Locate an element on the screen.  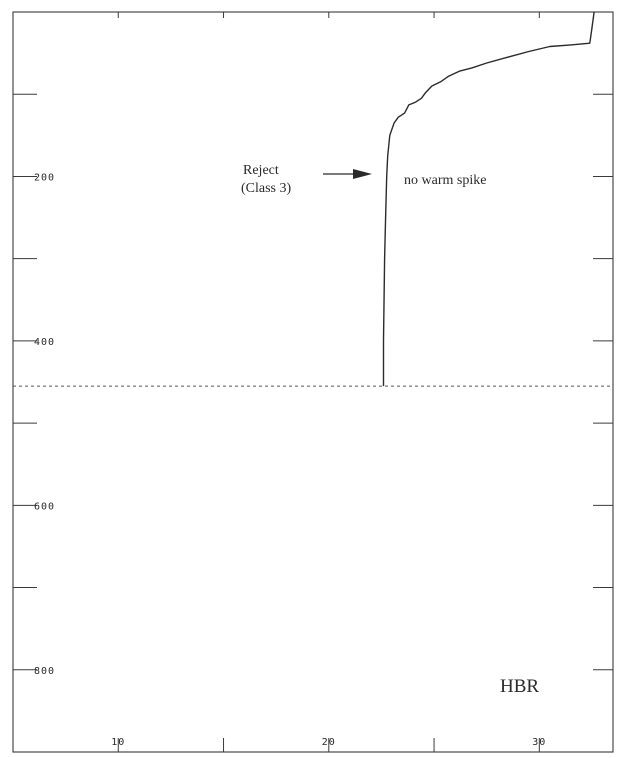
x-axis-tick-labels: 10 20 30 is located at coordinates (328, 742).